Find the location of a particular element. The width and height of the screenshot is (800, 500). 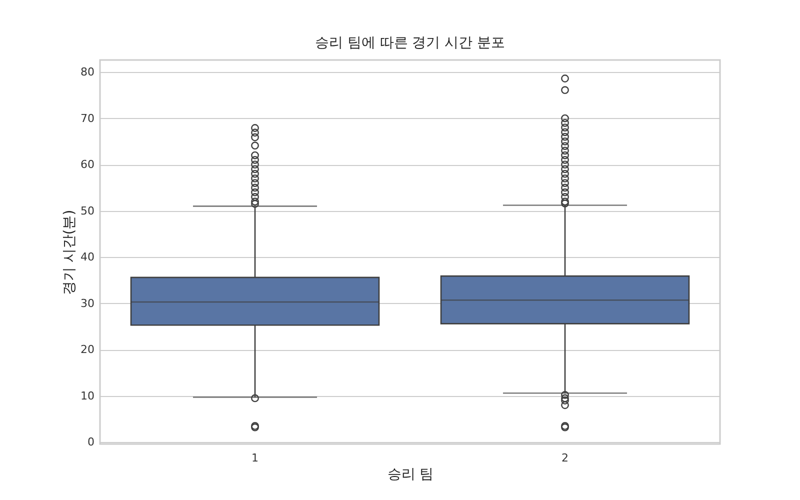

y-tick-label: 0 is located at coordinates (91, 442).